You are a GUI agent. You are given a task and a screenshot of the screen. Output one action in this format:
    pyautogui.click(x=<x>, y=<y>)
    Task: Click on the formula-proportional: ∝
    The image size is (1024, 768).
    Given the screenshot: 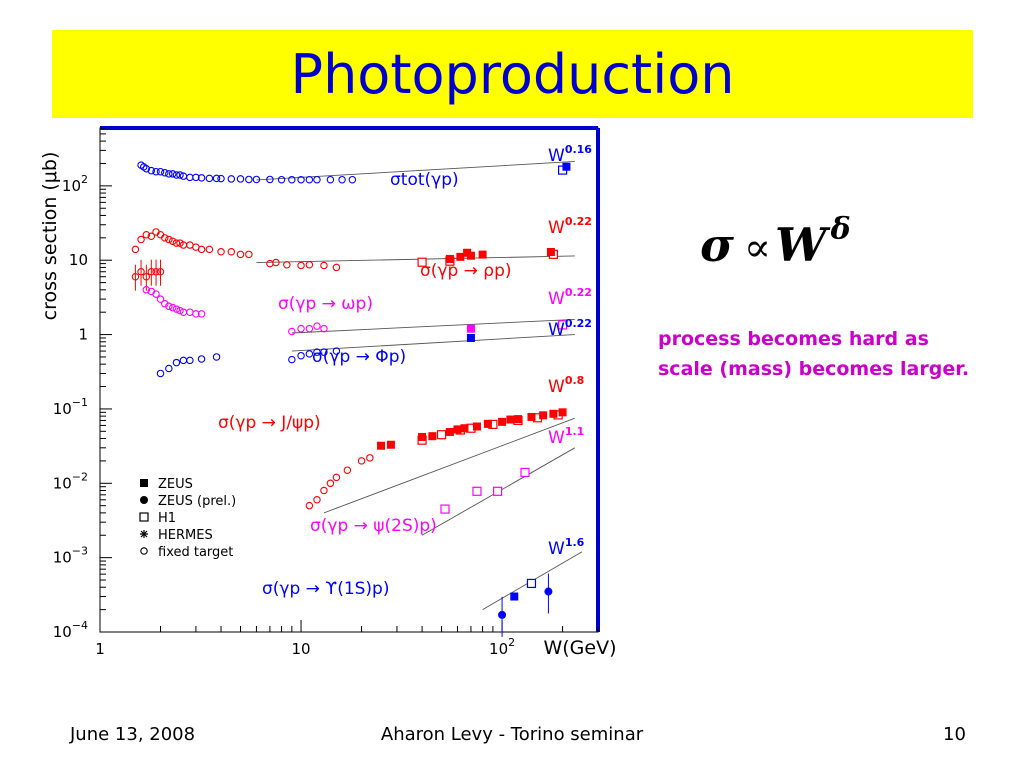 What is the action you would take?
    pyautogui.click(x=757, y=248)
    